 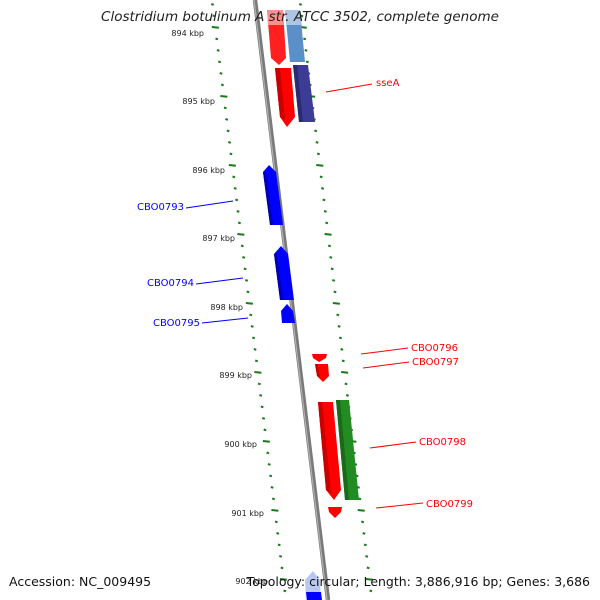 What do you see at coordinates (235, 375) in the screenshot?
I see `tick-label: 899 kbp` at bounding box center [235, 375].